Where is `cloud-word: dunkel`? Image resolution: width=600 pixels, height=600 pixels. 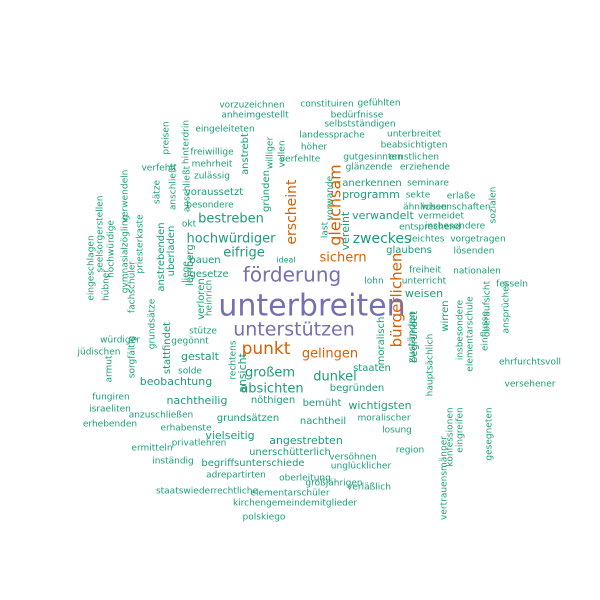 cloud-word: dunkel is located at coordinates (334, 377).